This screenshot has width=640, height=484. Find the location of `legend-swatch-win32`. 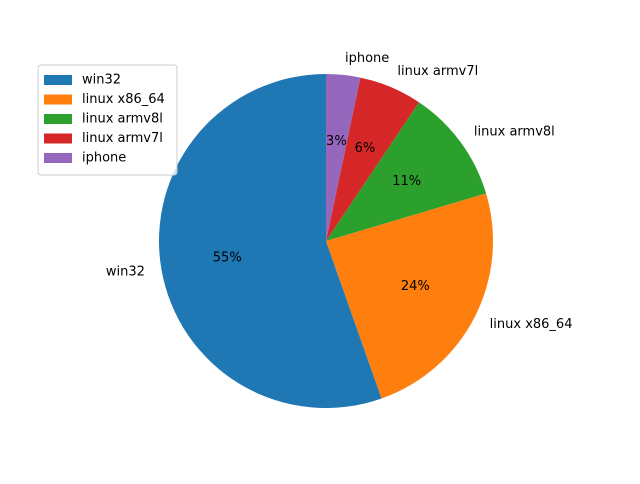

legend-swatch-win32 is located at coordinates (58, 80).